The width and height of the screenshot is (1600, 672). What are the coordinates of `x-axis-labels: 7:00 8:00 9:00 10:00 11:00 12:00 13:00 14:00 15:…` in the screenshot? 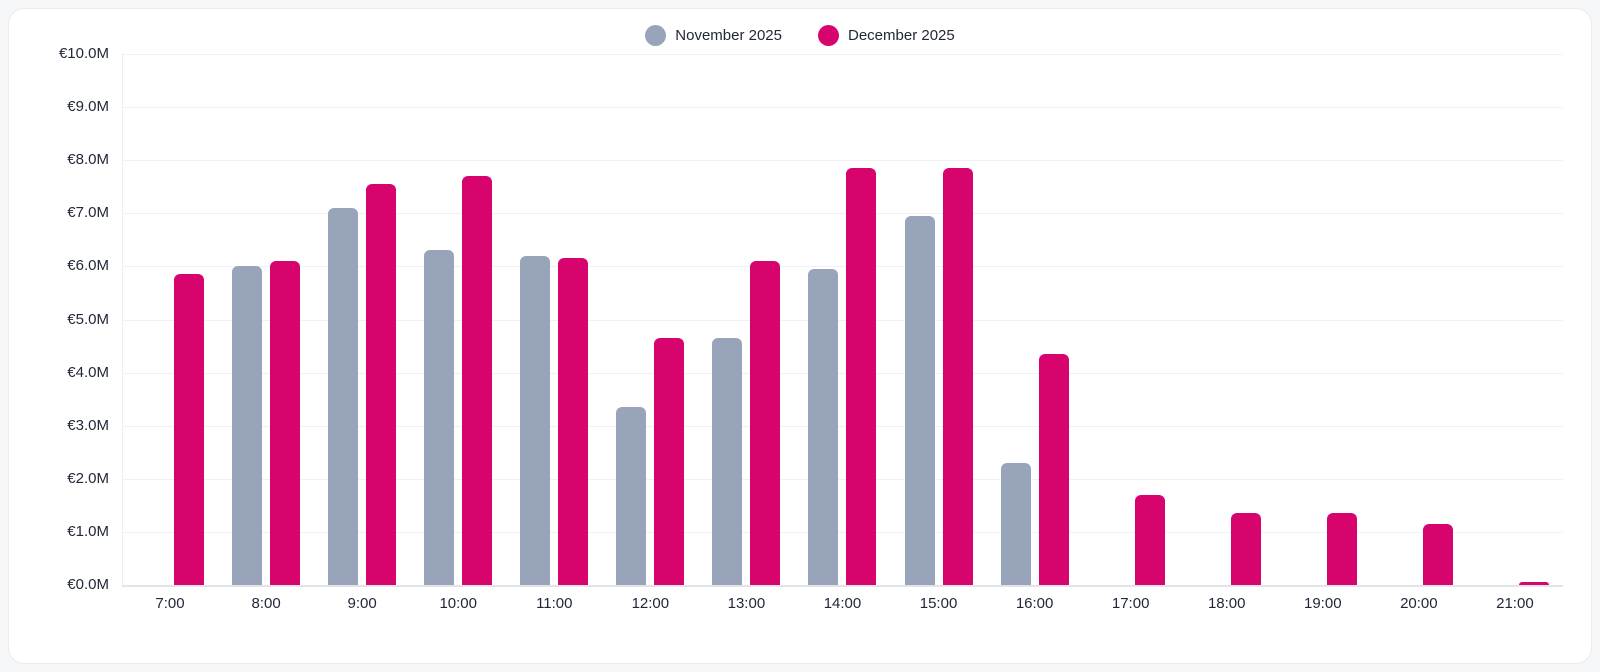 It's located at (842, 603).